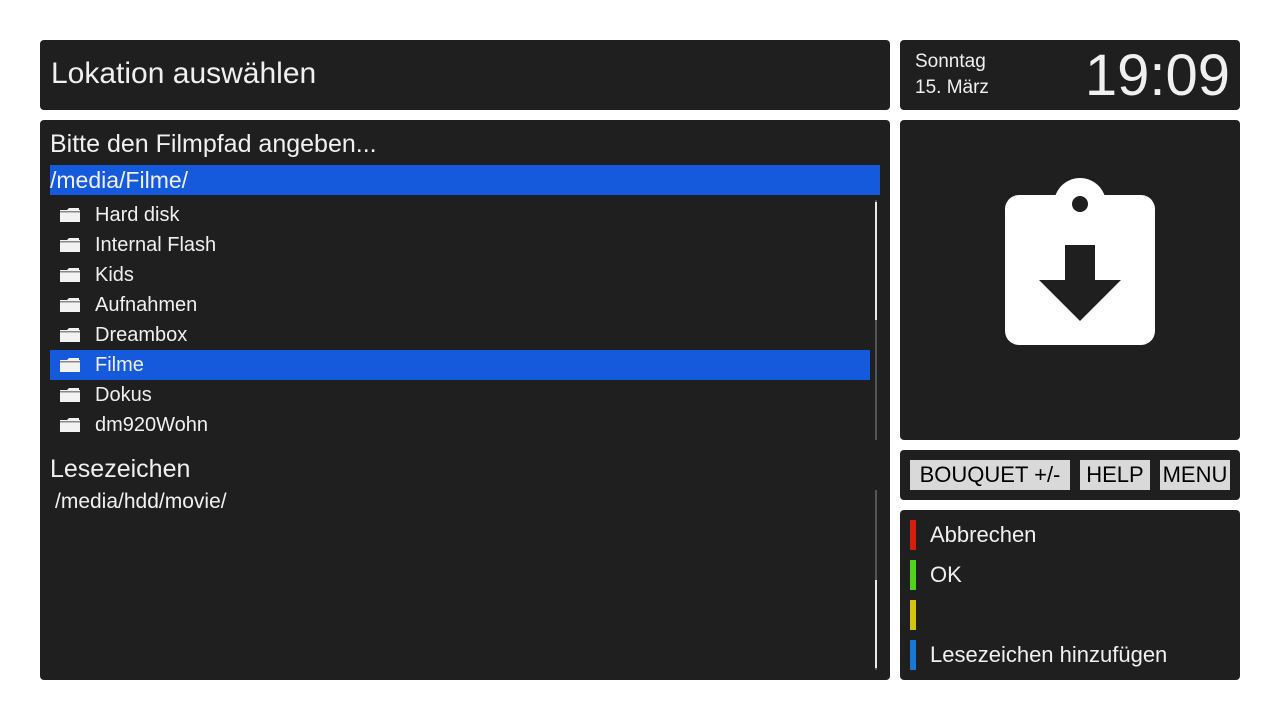  What do you see at coordinates (114, 275) in the screenshot?
I see `folder-label: Kids` at bounding box center [114, 275].